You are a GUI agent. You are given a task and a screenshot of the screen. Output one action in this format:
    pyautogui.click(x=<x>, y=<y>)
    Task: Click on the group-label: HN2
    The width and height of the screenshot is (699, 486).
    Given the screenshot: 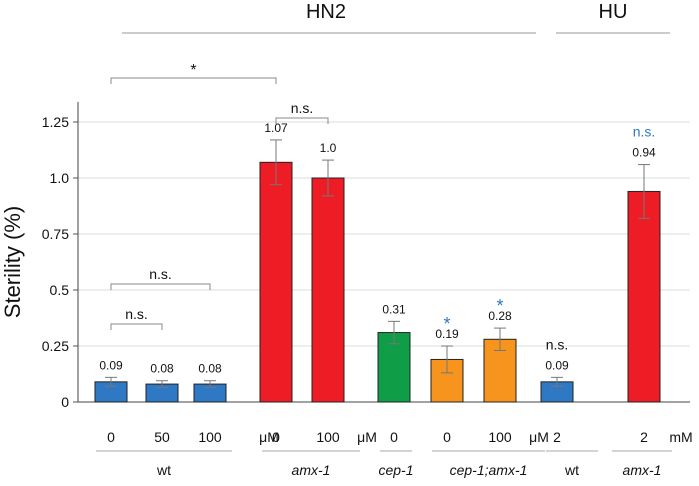 What is the action you would take?
    pyautogui.click(x=326, y=12)
    